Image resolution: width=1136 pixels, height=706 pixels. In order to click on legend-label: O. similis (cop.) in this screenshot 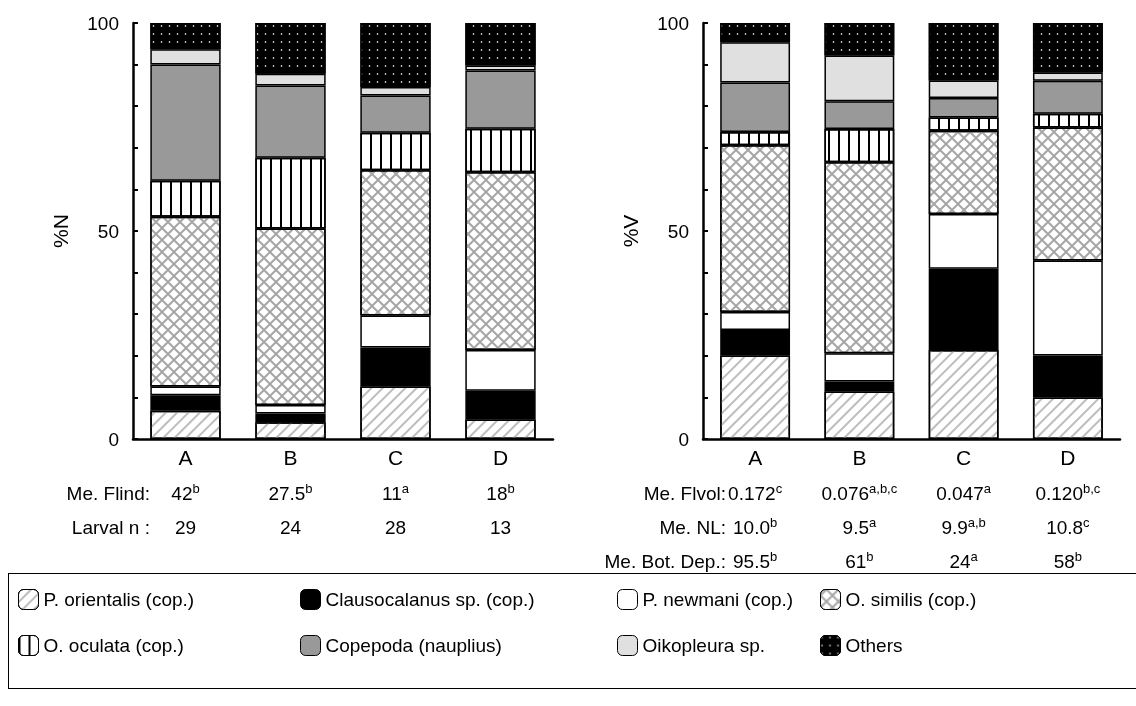, I will do `click(911, 599)`.